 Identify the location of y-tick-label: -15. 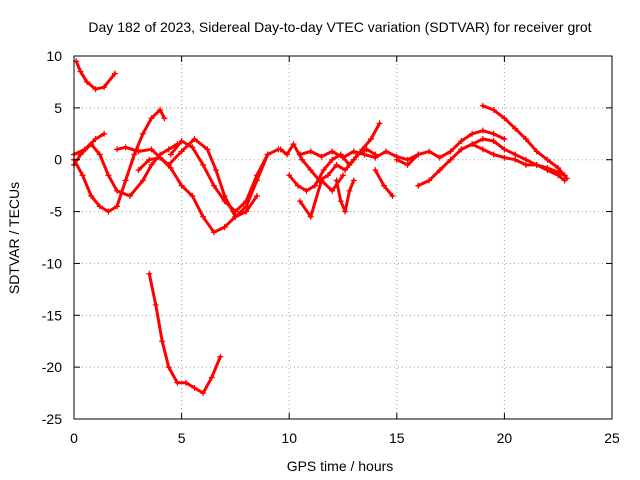
(52, 315).